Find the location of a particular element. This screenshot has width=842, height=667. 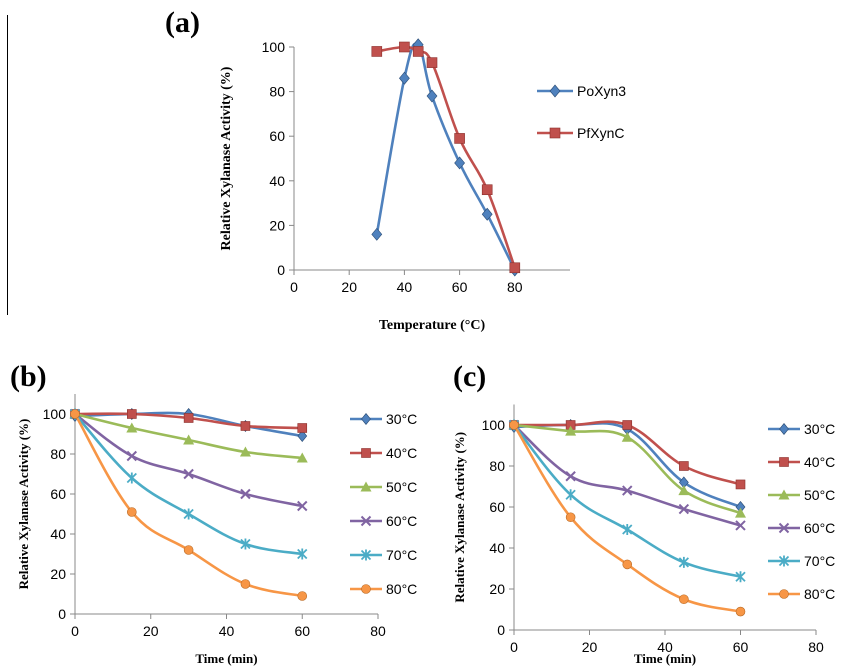

chart-a-y-tick-0: 0 is located at coordinates (281, 270).